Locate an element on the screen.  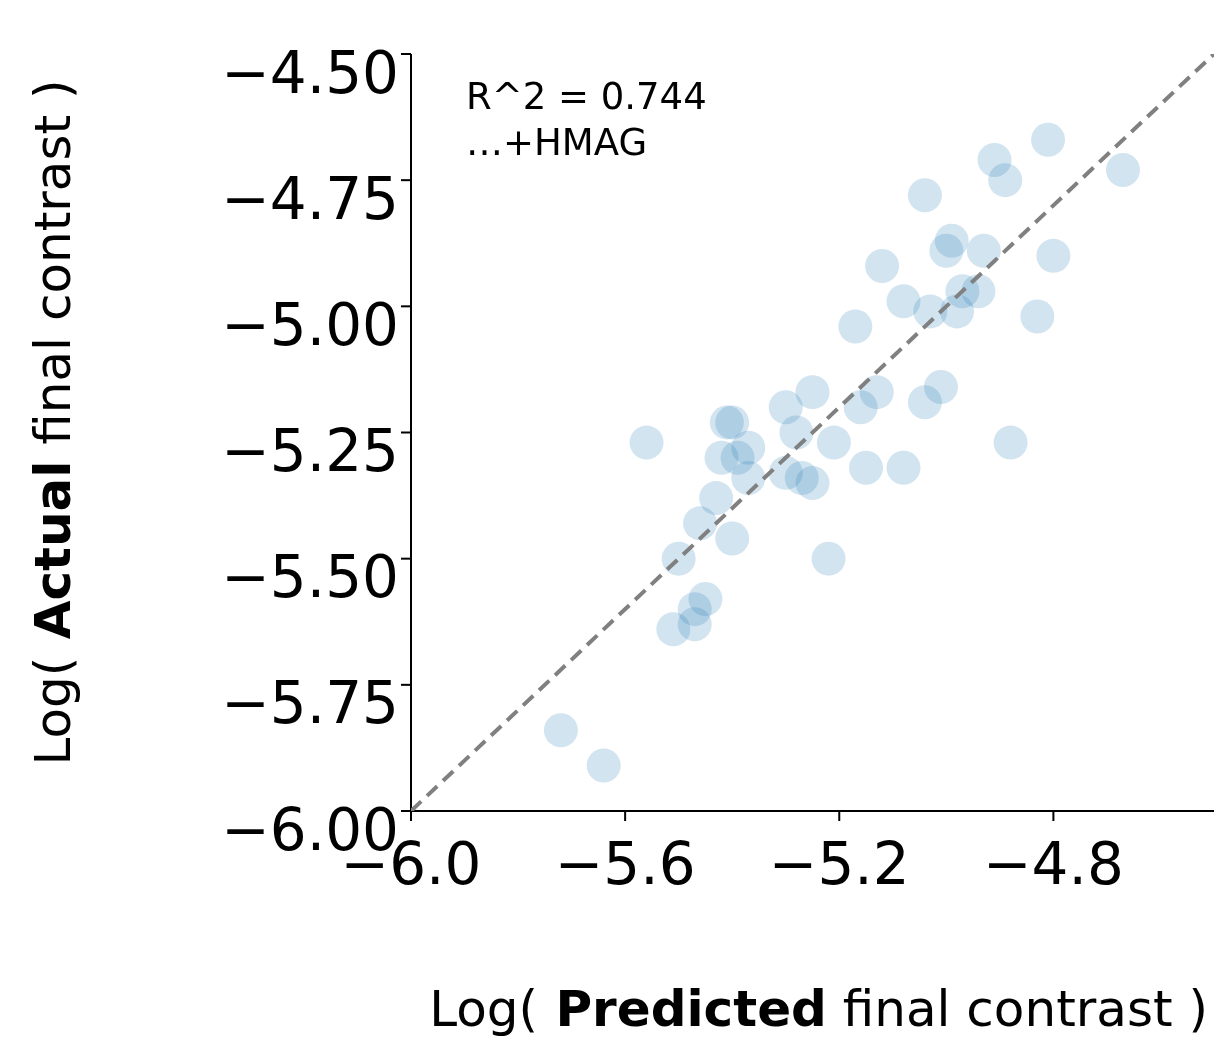
x-axis-title: Log( Predicted final contrast ) is located at coordinates (818, 1009).